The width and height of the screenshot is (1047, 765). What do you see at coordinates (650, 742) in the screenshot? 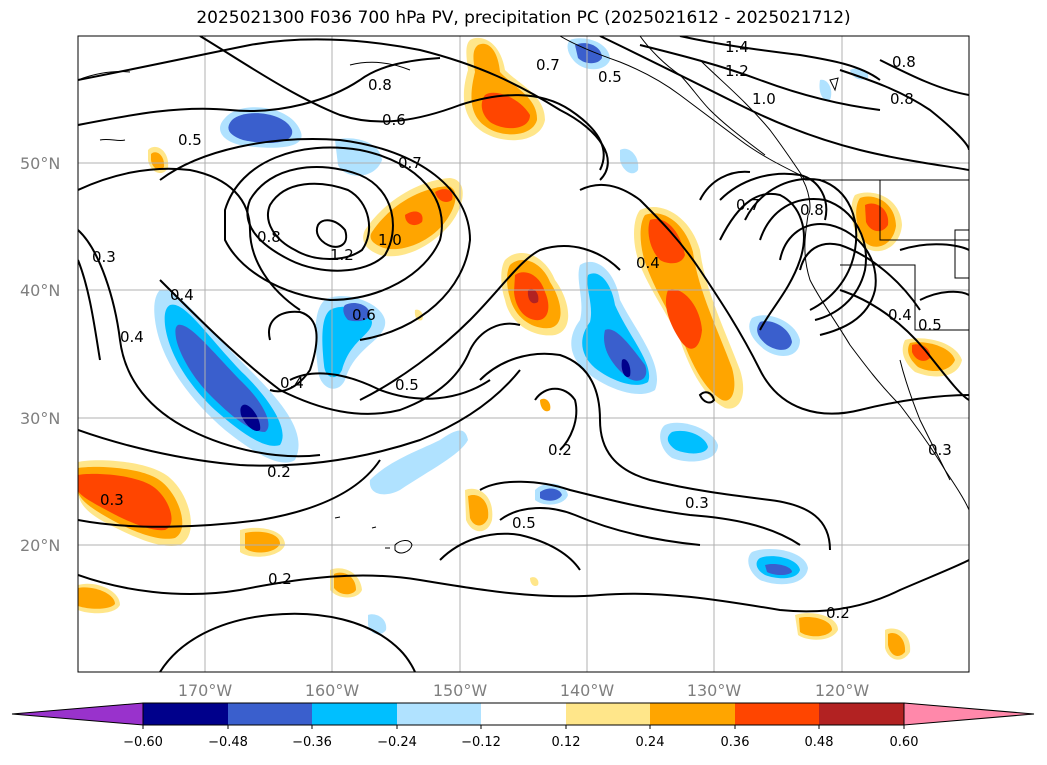
I see `colorbar-tick-label: 0.24` at bounding box center [650, 742].